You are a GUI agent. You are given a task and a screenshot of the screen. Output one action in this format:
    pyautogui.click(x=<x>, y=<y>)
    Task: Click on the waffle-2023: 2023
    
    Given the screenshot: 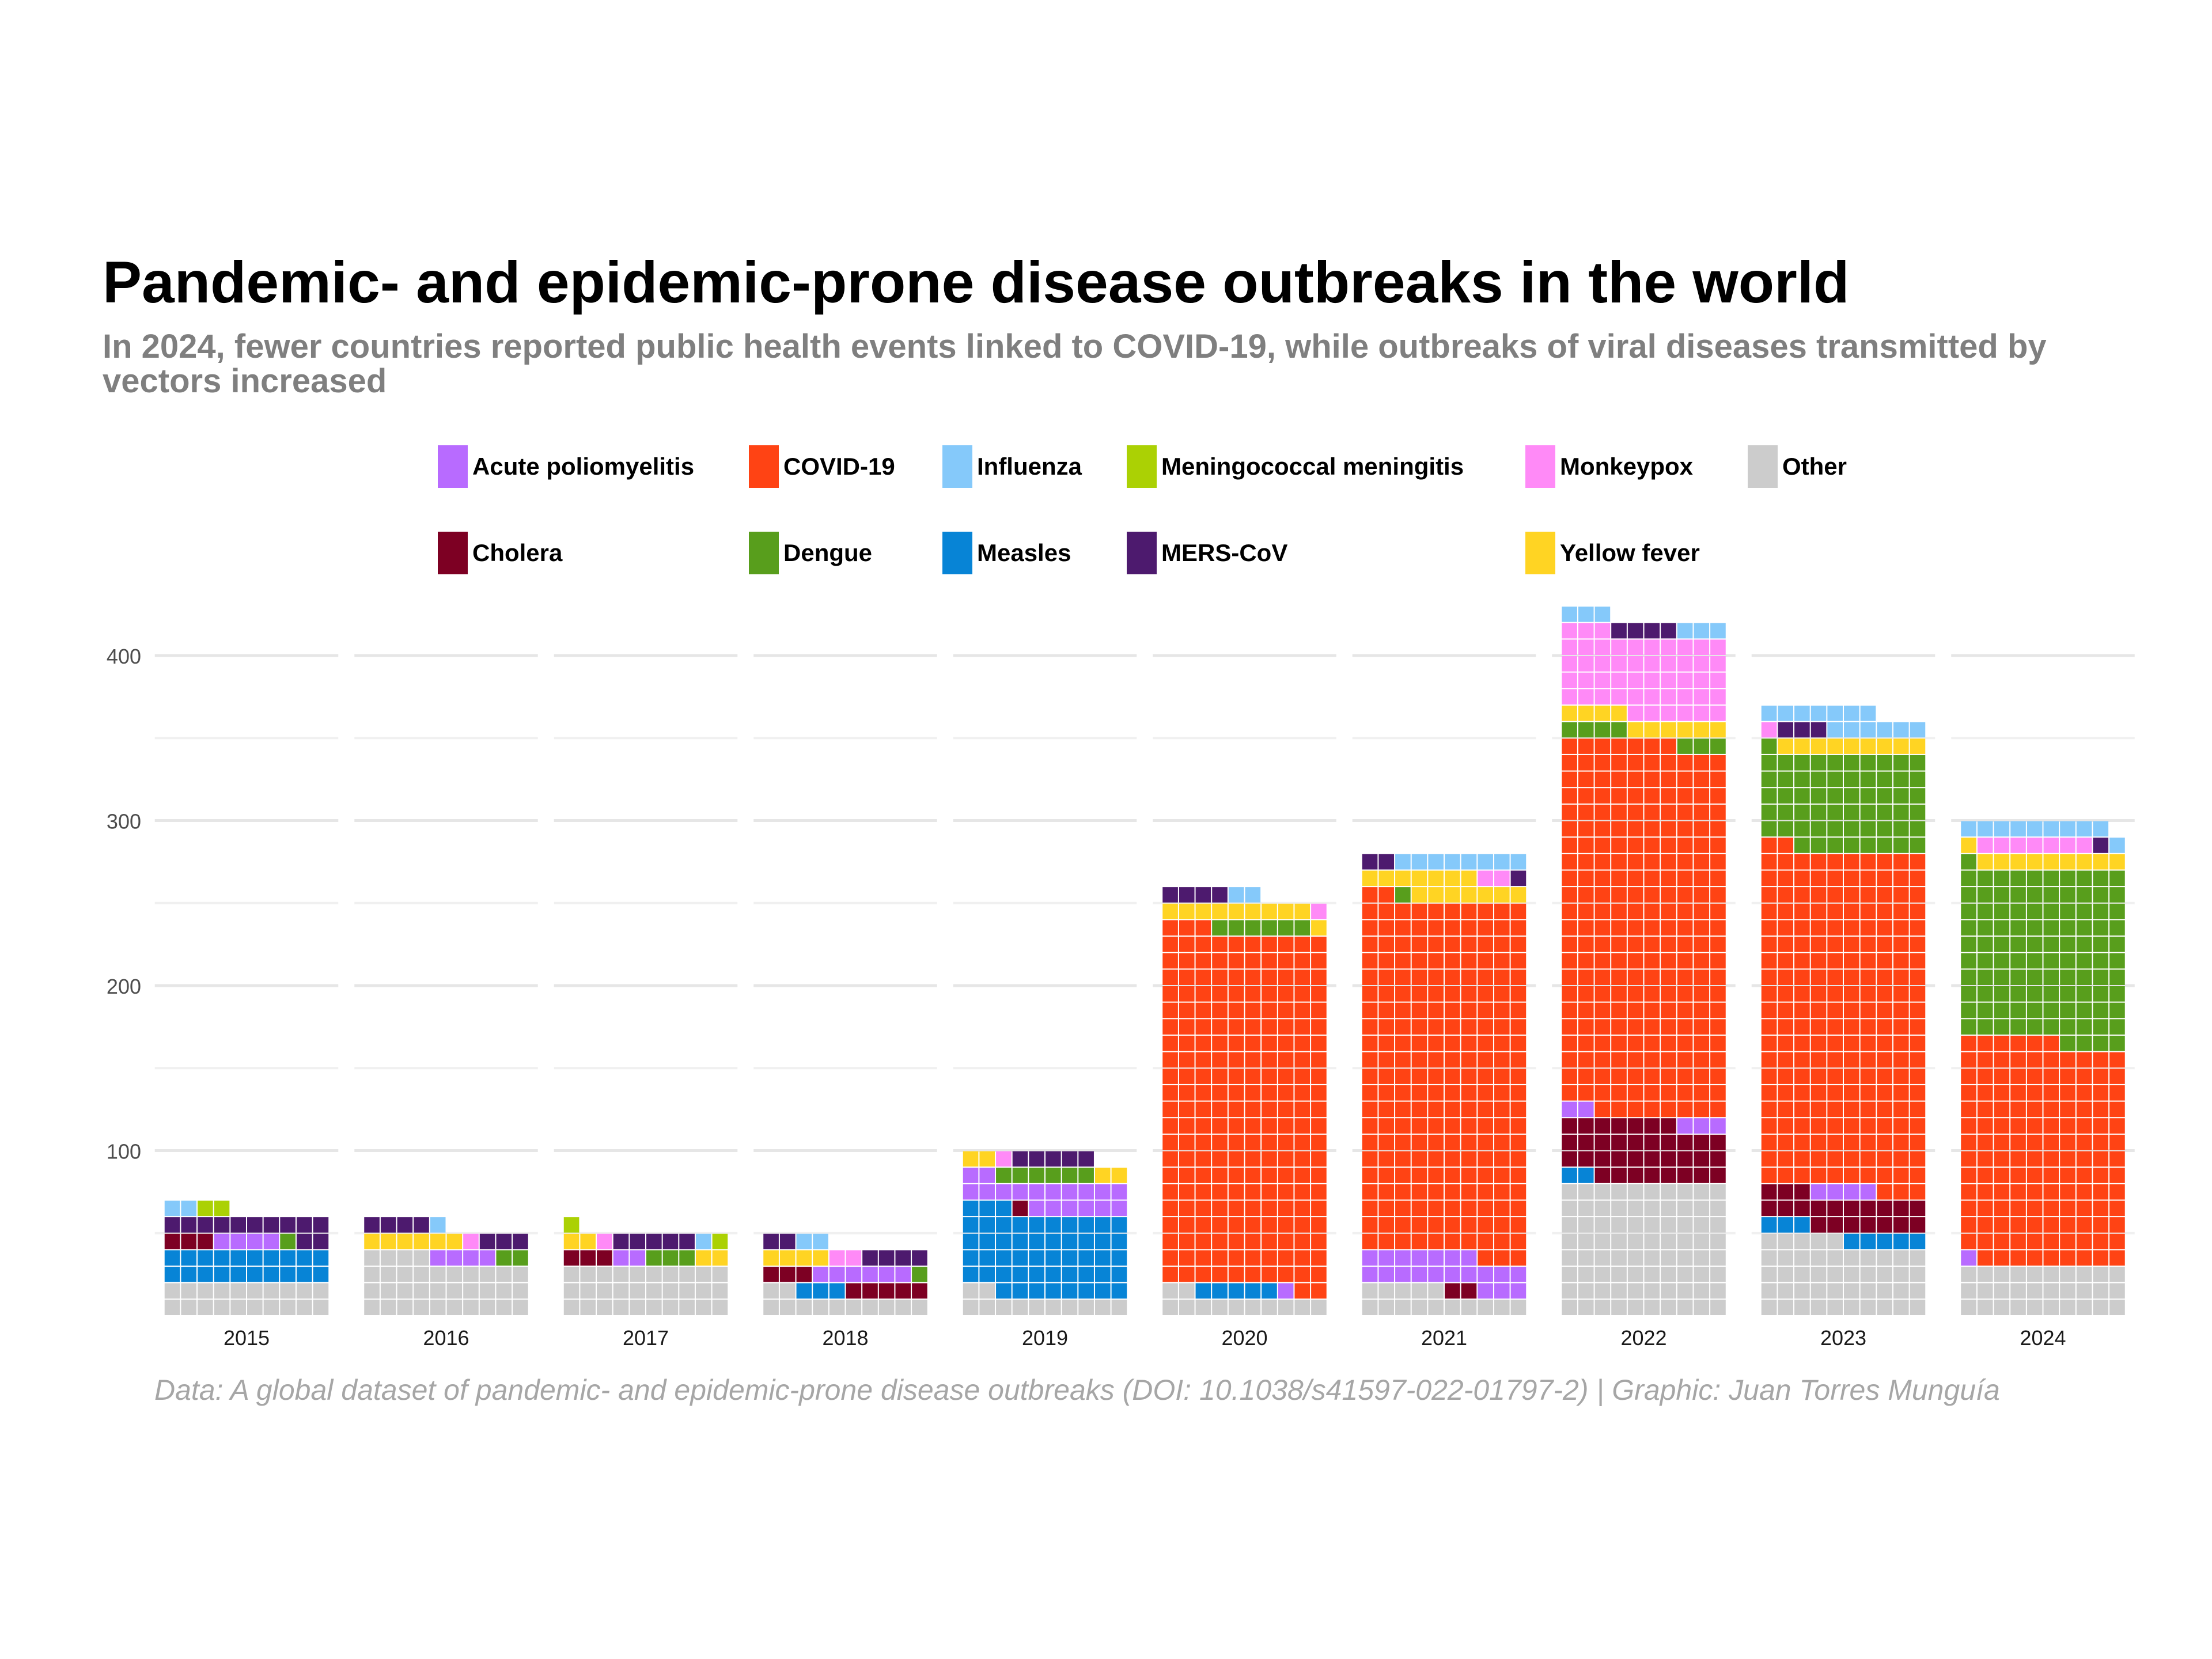 What is the action you would take?
    pyautogui.click(x=1843, y=1027)
    